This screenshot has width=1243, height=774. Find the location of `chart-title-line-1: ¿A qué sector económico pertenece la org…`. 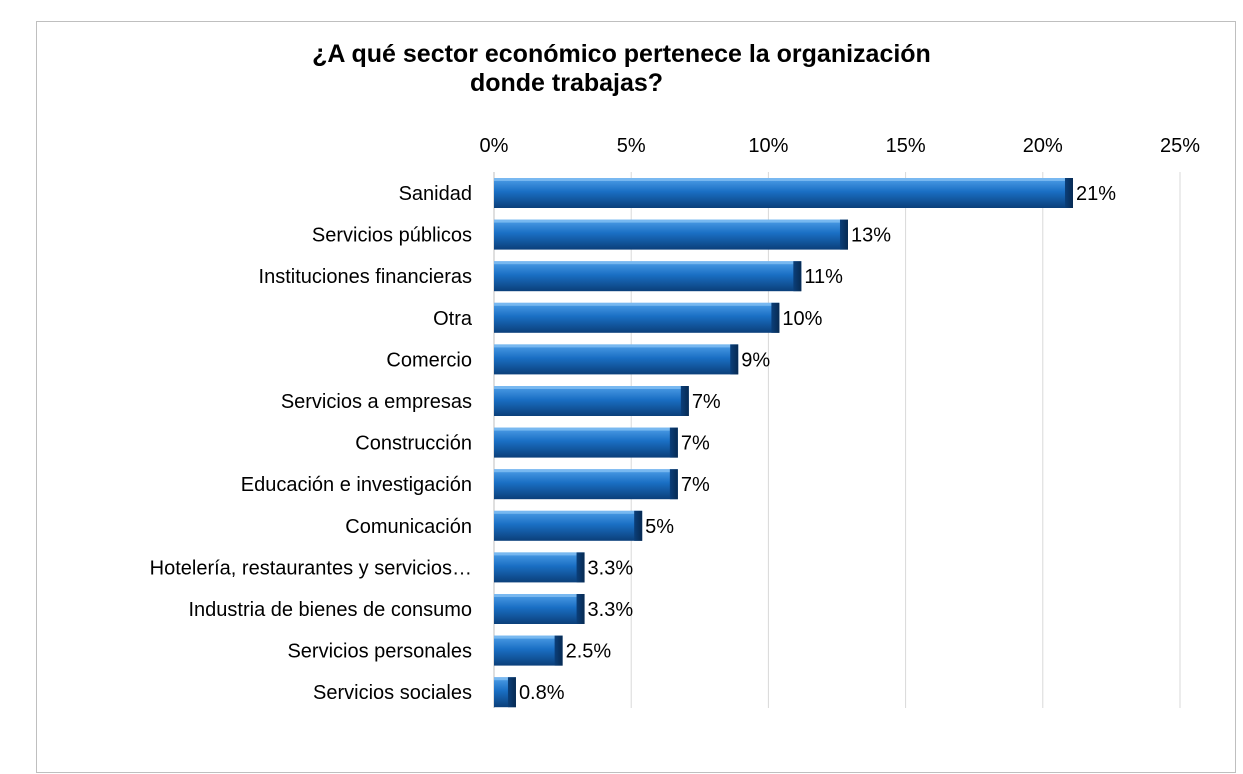

chart-title-line-1: ¿A qué sector económico pertenece la org… is located at coordinates (621, 54).